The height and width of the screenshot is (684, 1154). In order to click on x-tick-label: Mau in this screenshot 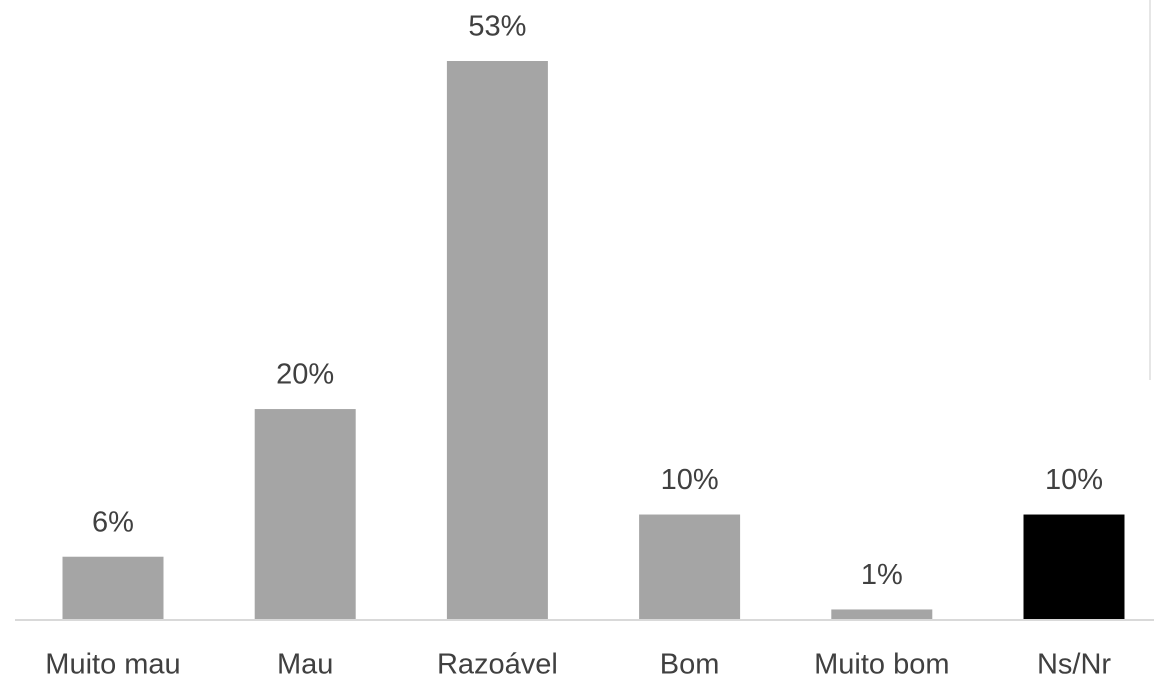, I will do `click(305, 665)`.